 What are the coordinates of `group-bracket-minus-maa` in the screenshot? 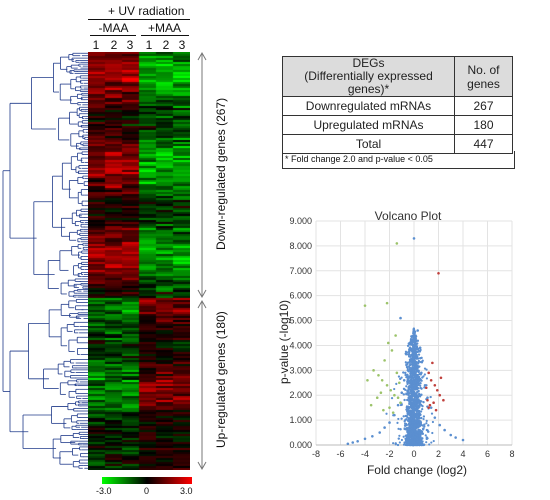 It's located at (113, 35).